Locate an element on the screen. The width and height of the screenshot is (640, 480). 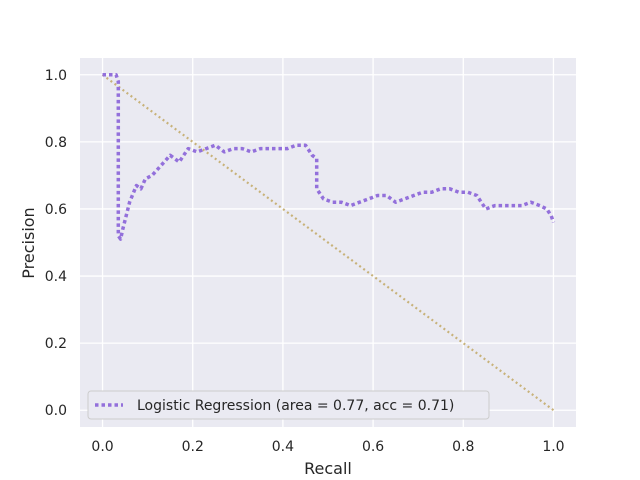
y-axis-label: Precision is located at coordinates (28, 242).